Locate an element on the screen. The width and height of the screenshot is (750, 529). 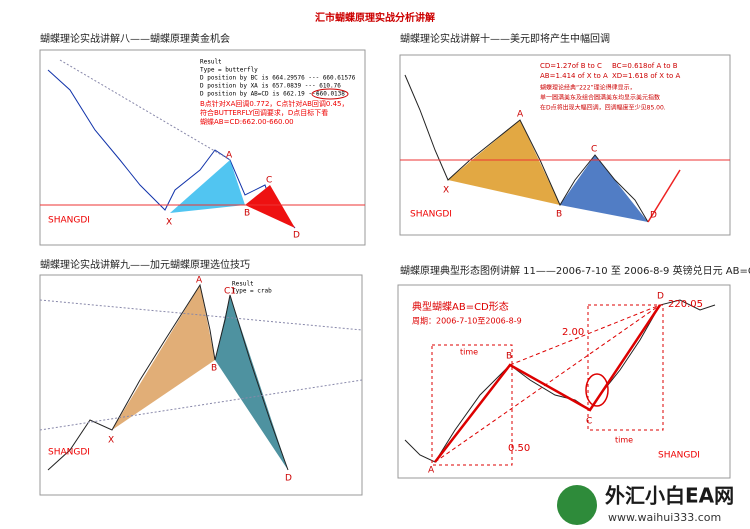
brand-name: 外汇小白EA网 is located at coordinates (669, 496).